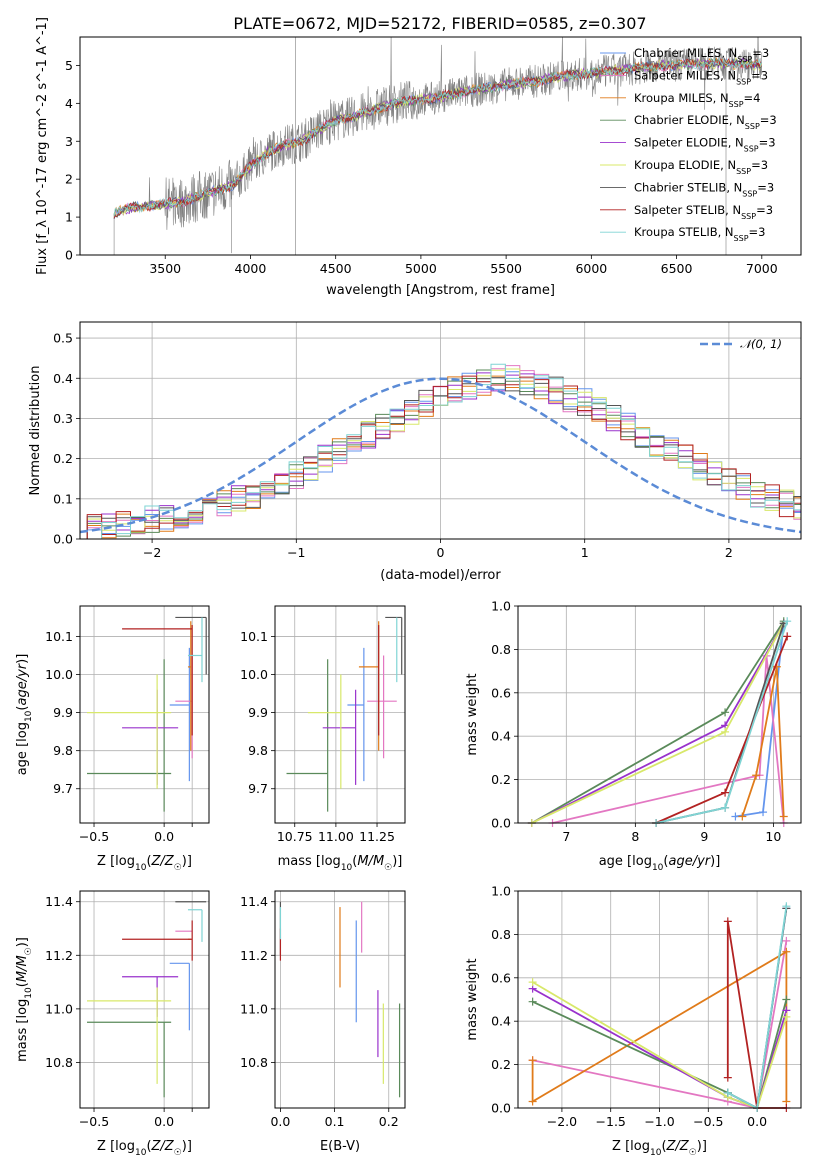  What do you see at coordinates (705, 145) in the screenshot?
I see `legend-entry: Salpeter ELODIE, NSSP=3` at bounding box center [705, 145].